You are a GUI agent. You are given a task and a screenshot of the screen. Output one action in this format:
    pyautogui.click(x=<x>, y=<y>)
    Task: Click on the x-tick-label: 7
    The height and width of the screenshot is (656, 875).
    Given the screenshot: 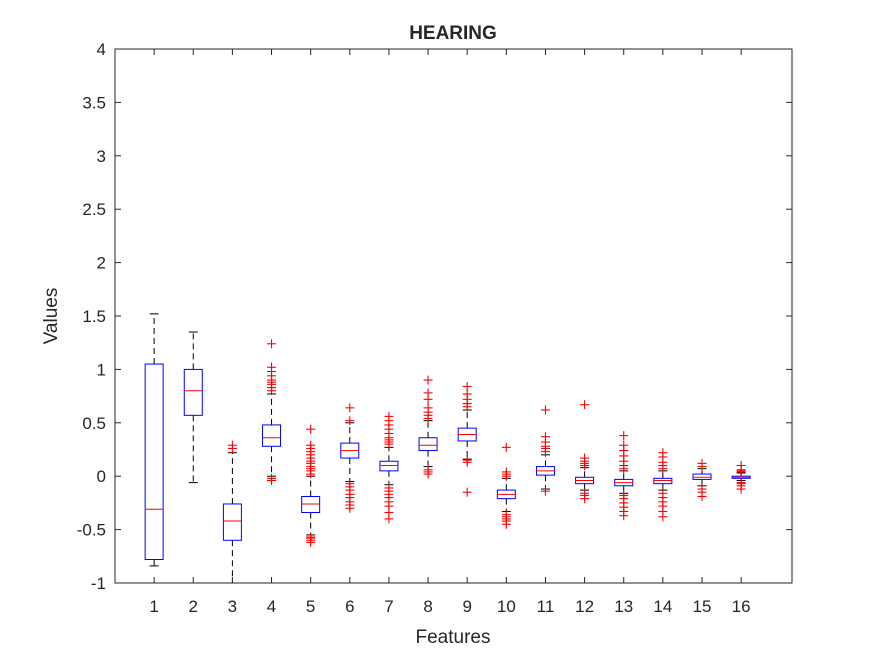 What is the action you would take?
    pyautogui.click(x=388, y=606)
    